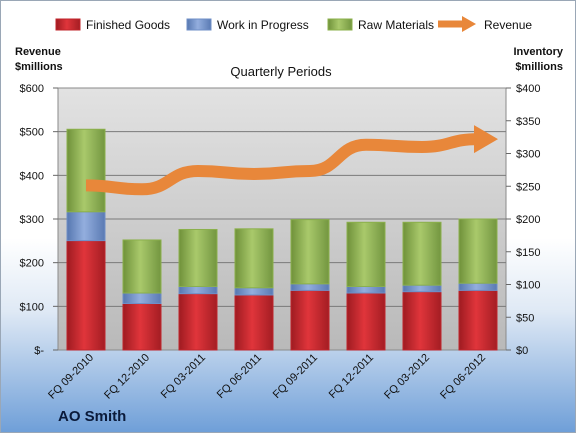  Describe the element at coordinates (463, 377) in the screenshot. I see `x-tick-label: FQ 06-2012` at that location.